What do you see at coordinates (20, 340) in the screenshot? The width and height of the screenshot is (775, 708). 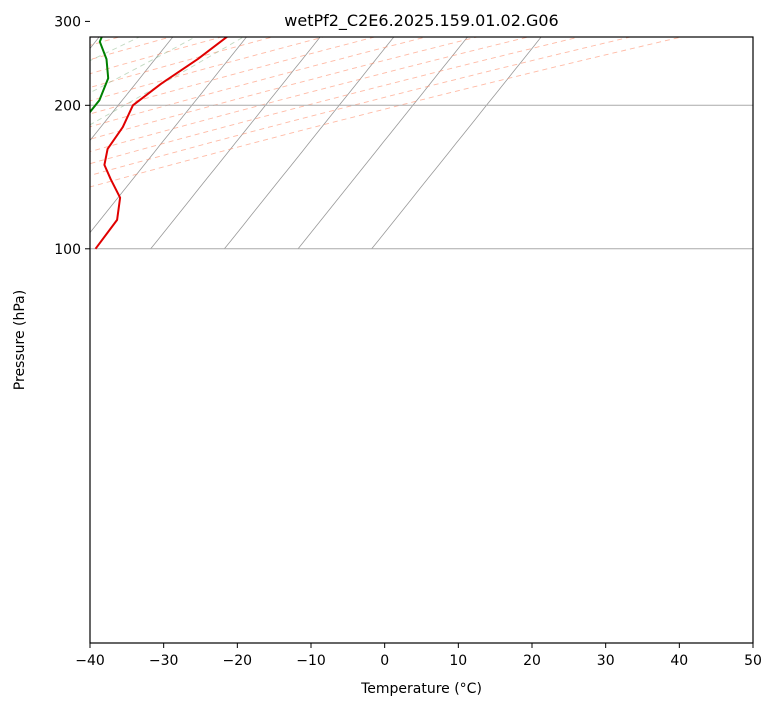 I see `y-axis-label: Pressure (hPa)` at bounding box center [20, 340].